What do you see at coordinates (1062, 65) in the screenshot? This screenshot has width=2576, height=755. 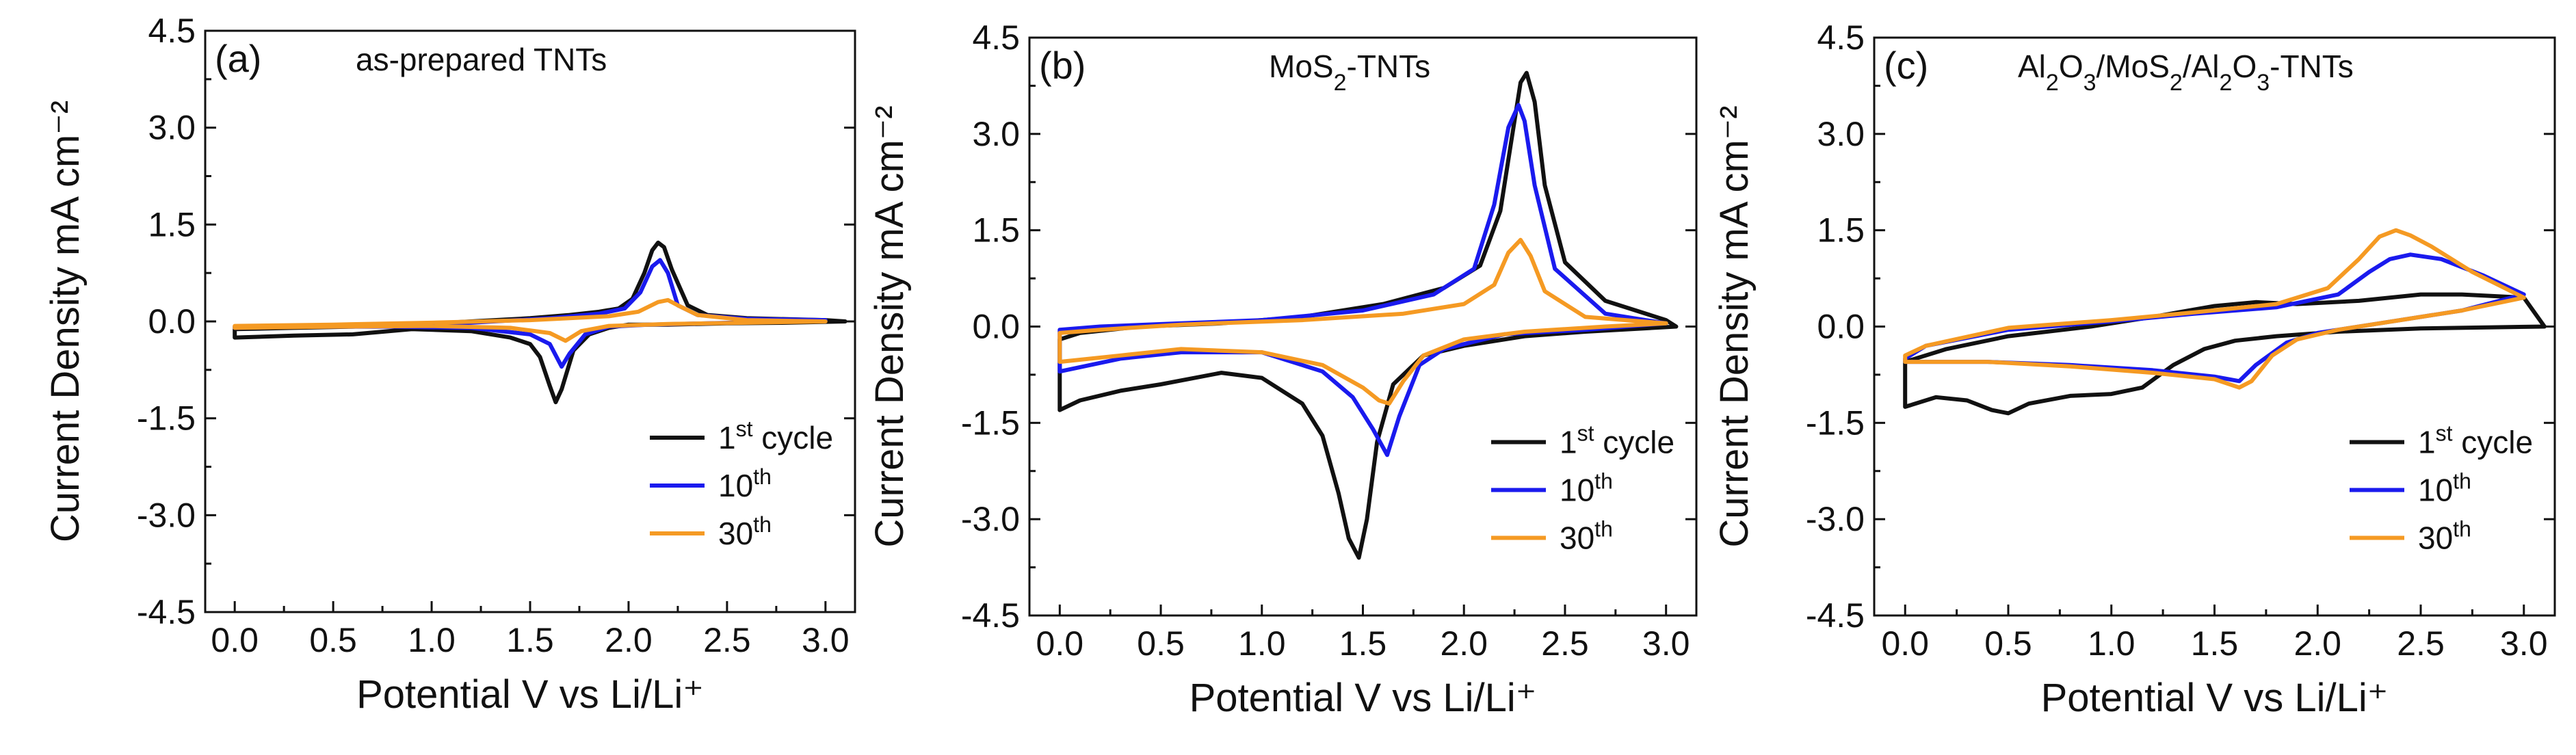 I see `panel-label: (b)` at bounding box center [1062, 65].